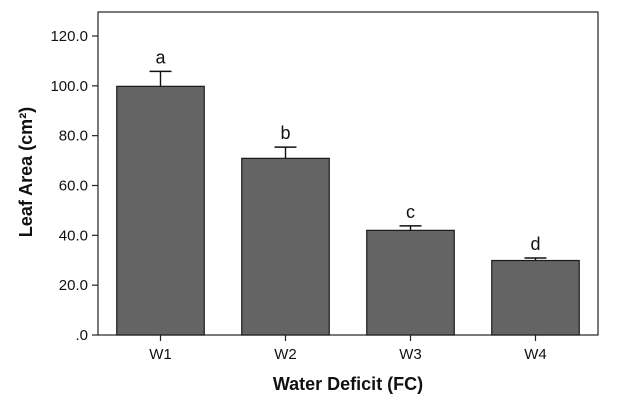 The height and width of the screenshot is (415, 644). I want to click on bar-w3, so click(410, 282).